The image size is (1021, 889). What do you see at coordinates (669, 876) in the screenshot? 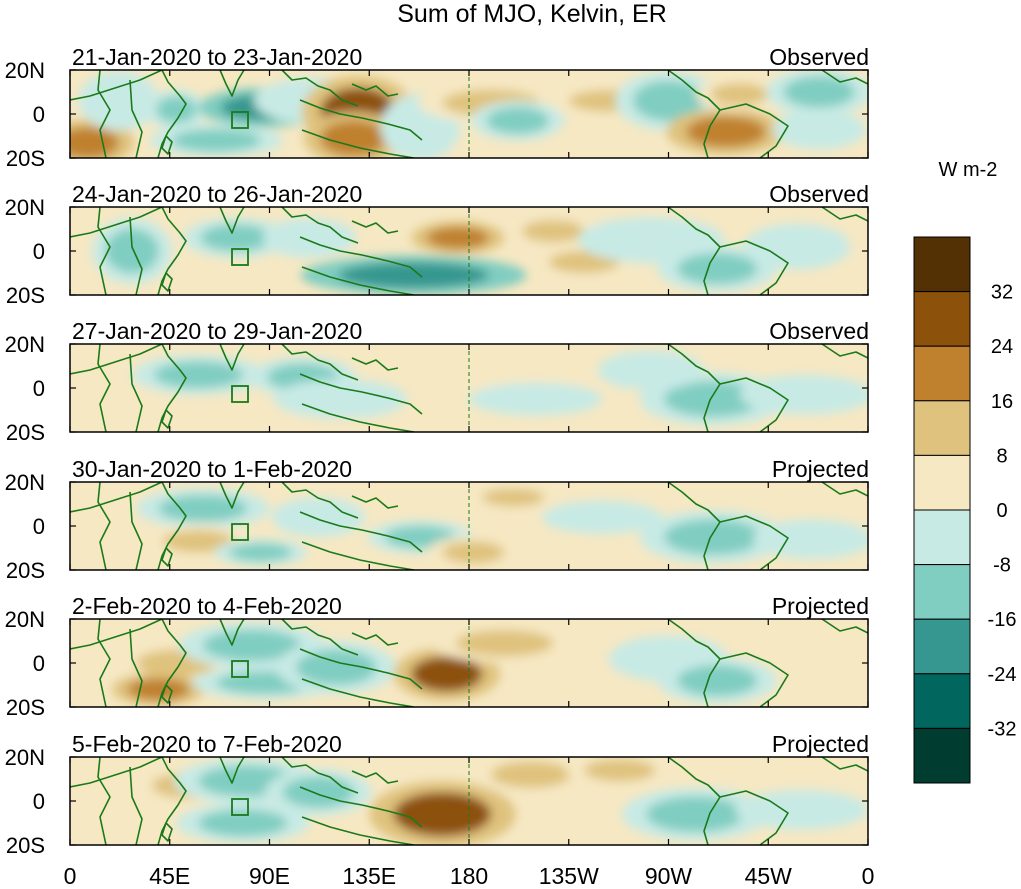
I see `x-tick-label: 90W` at bounding box center [669, 876].